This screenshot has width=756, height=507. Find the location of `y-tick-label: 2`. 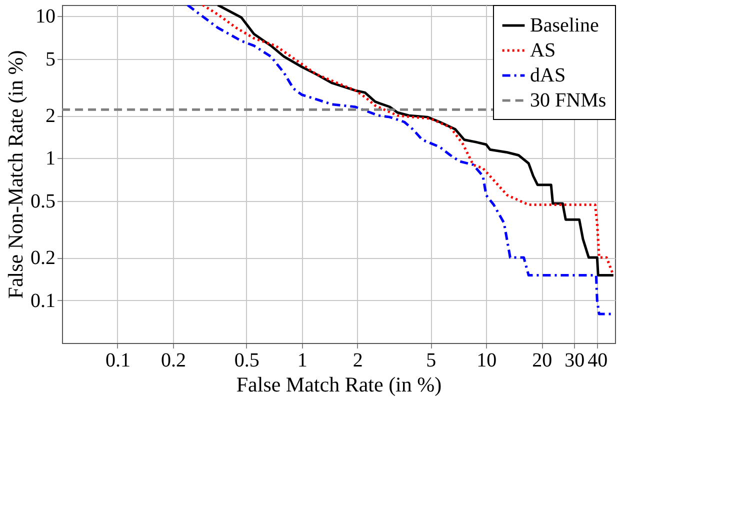

y-tick-label: 2 is located at coordinates (51, 116).